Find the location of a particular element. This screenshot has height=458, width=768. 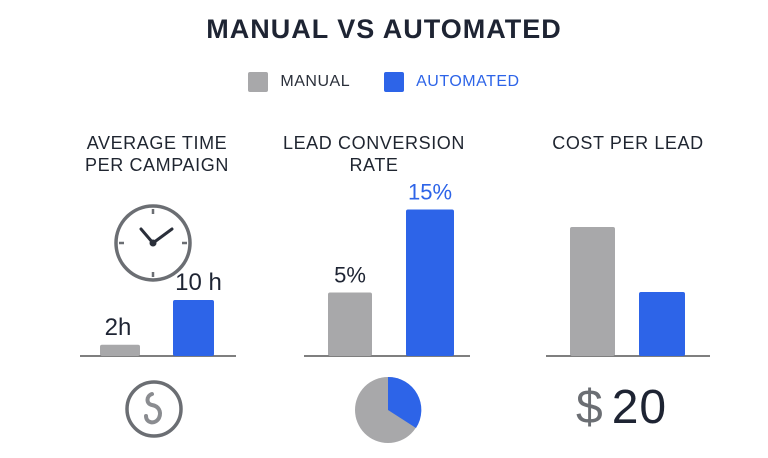

panel-title-cost-line1: COST PER LEAD is located at coordinates (628, 143).